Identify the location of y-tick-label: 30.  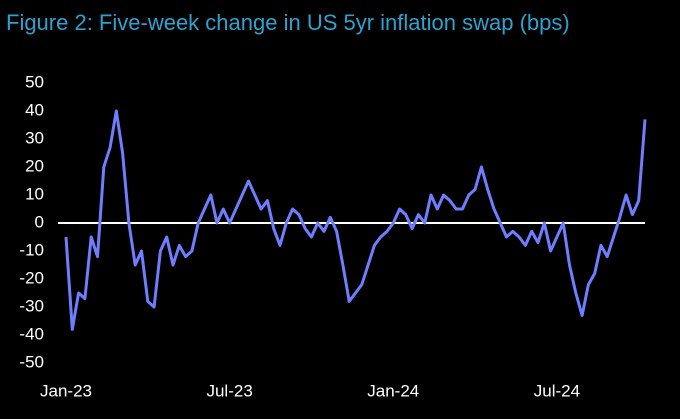
(34, 137).